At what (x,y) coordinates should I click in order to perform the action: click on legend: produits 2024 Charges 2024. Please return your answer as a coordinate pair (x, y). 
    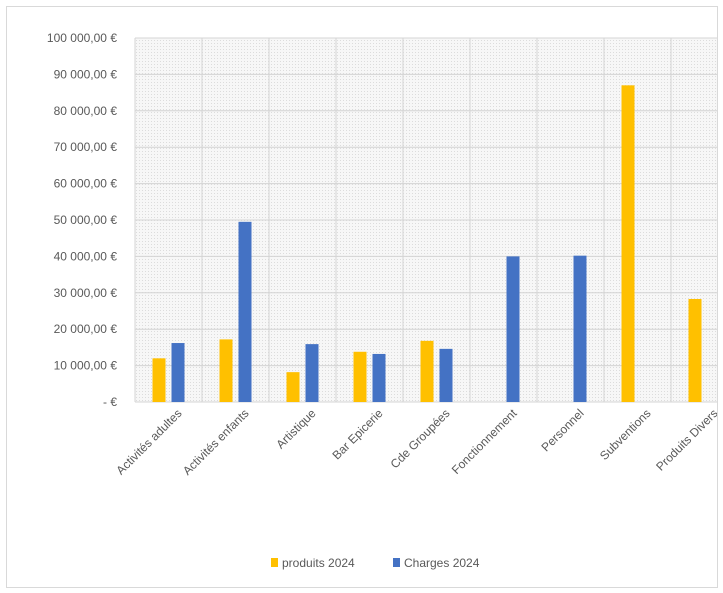
    Looking at the image, I should click on (375, 563).